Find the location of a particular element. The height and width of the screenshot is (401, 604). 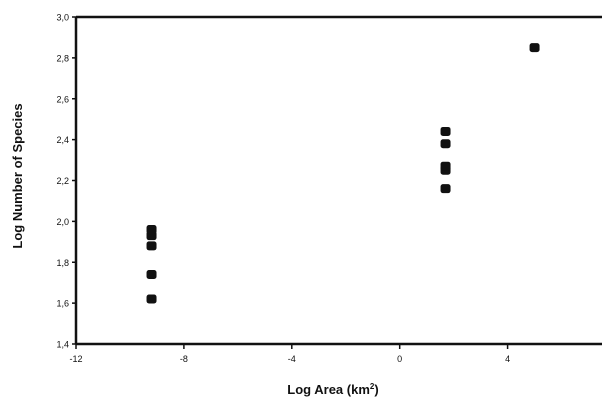

y-axis-title: Log Number of Species is located at coordinates (17, 175).